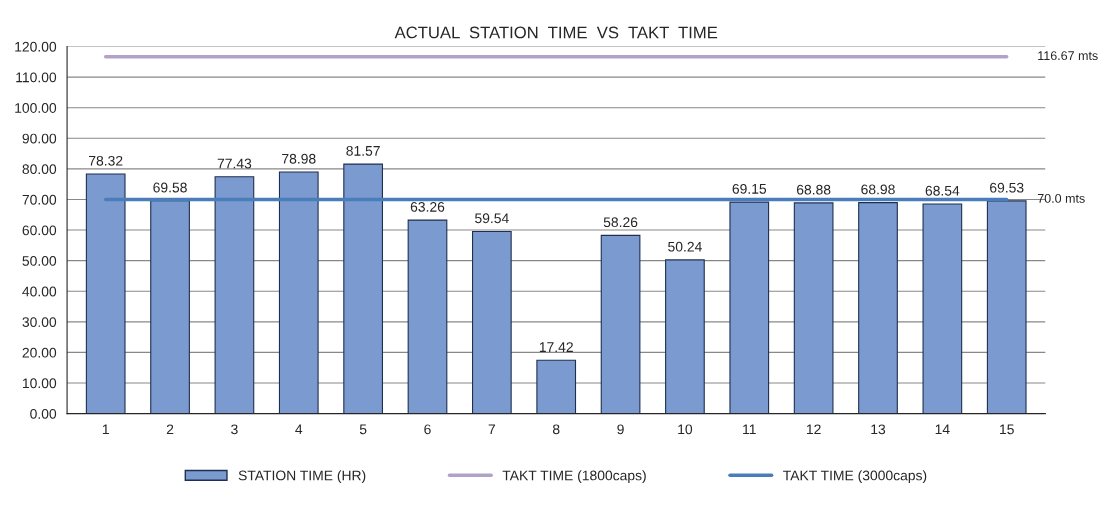 The width and height of the screenshot is (1118, 517). Describe the element at coordinates (105, 429) in the screenshot. I see `x-tick-label: 1` at that location.